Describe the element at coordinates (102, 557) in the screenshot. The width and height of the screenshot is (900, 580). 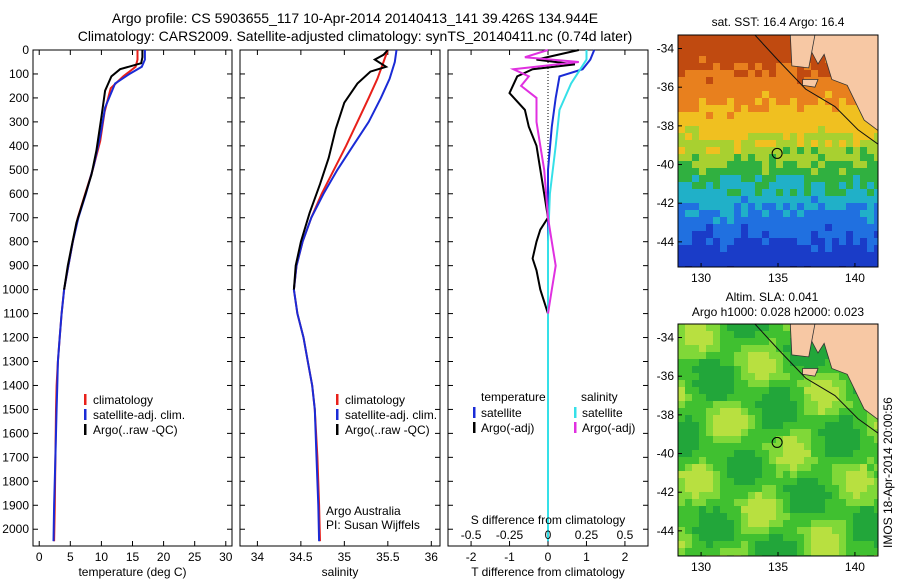
I see `x-tick-label: 10` at that location.